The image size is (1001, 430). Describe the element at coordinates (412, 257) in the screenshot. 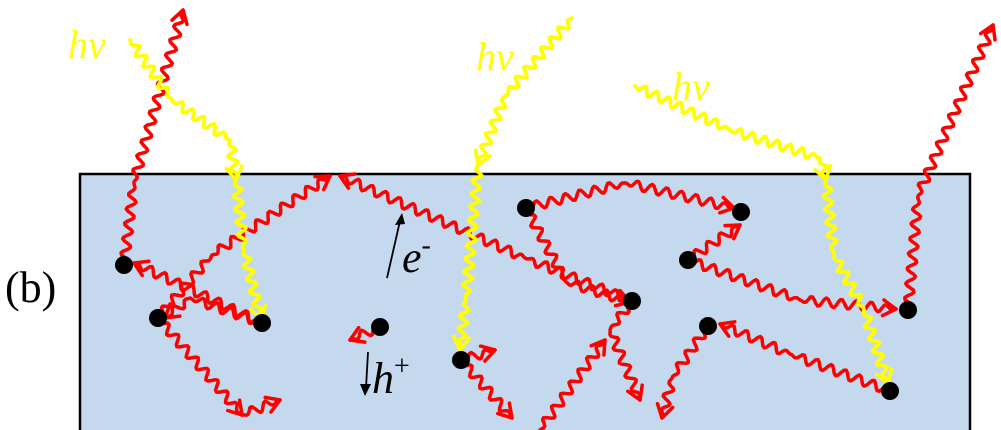

I see `electron-symbol: e` at that location.